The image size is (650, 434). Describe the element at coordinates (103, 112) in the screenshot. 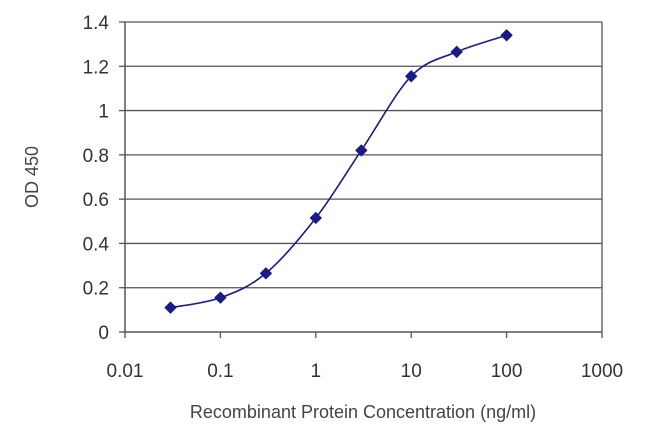

I see `y-tick-label-5: 1` at that location.